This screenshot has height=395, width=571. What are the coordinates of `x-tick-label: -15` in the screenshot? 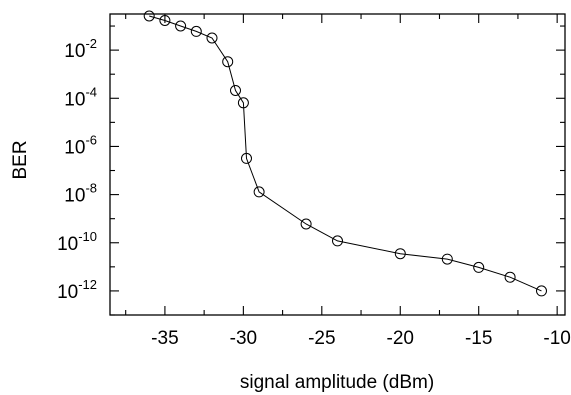 It's located at (478, 338).